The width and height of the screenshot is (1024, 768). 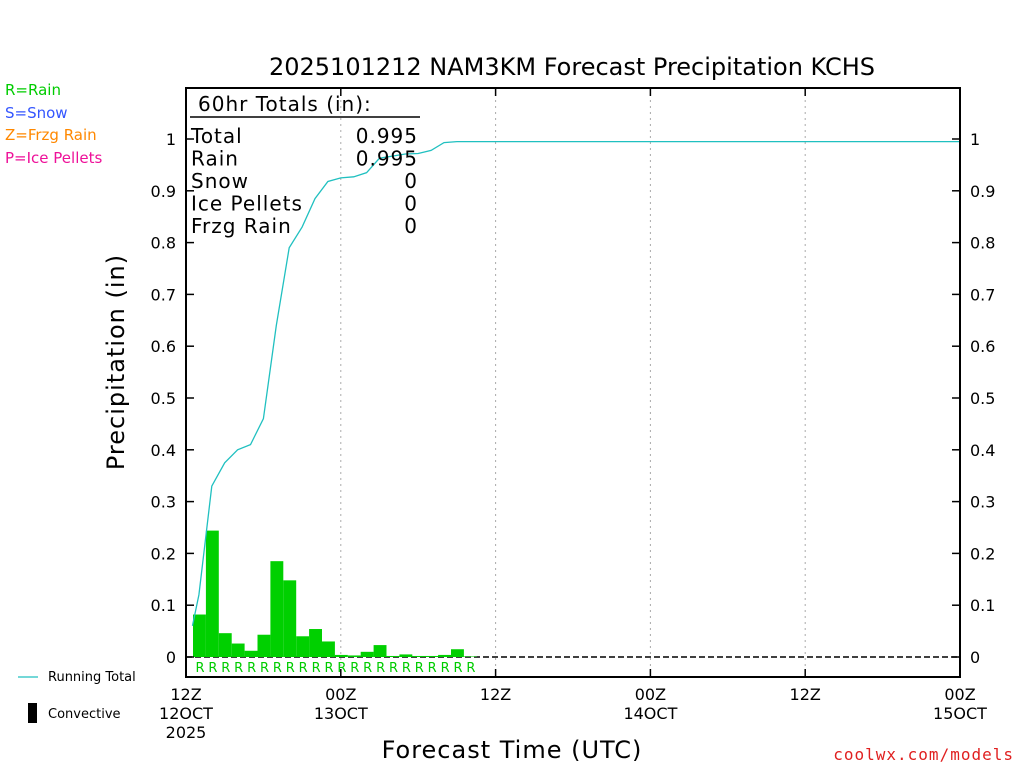 I want to click on legend-ice-pellets-label: P=Ice Pellets, so click(x=54, y=158).